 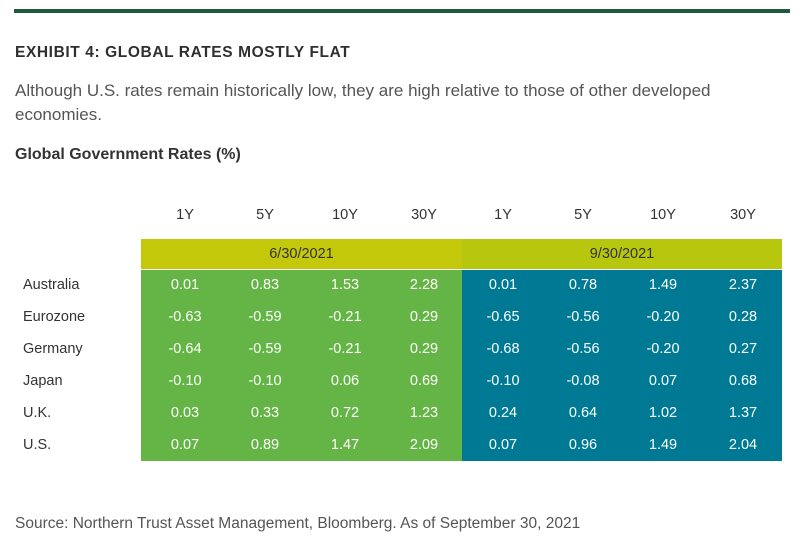 I want to click on table-cell-u-k-jun-1y: 0.03, so click(x=185, y=413).